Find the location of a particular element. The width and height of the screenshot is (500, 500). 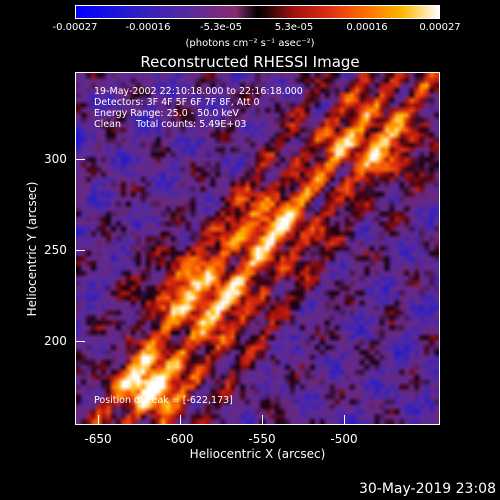

image-title: Reconstructed RHESSI Image is located at coordinates (250, 62).